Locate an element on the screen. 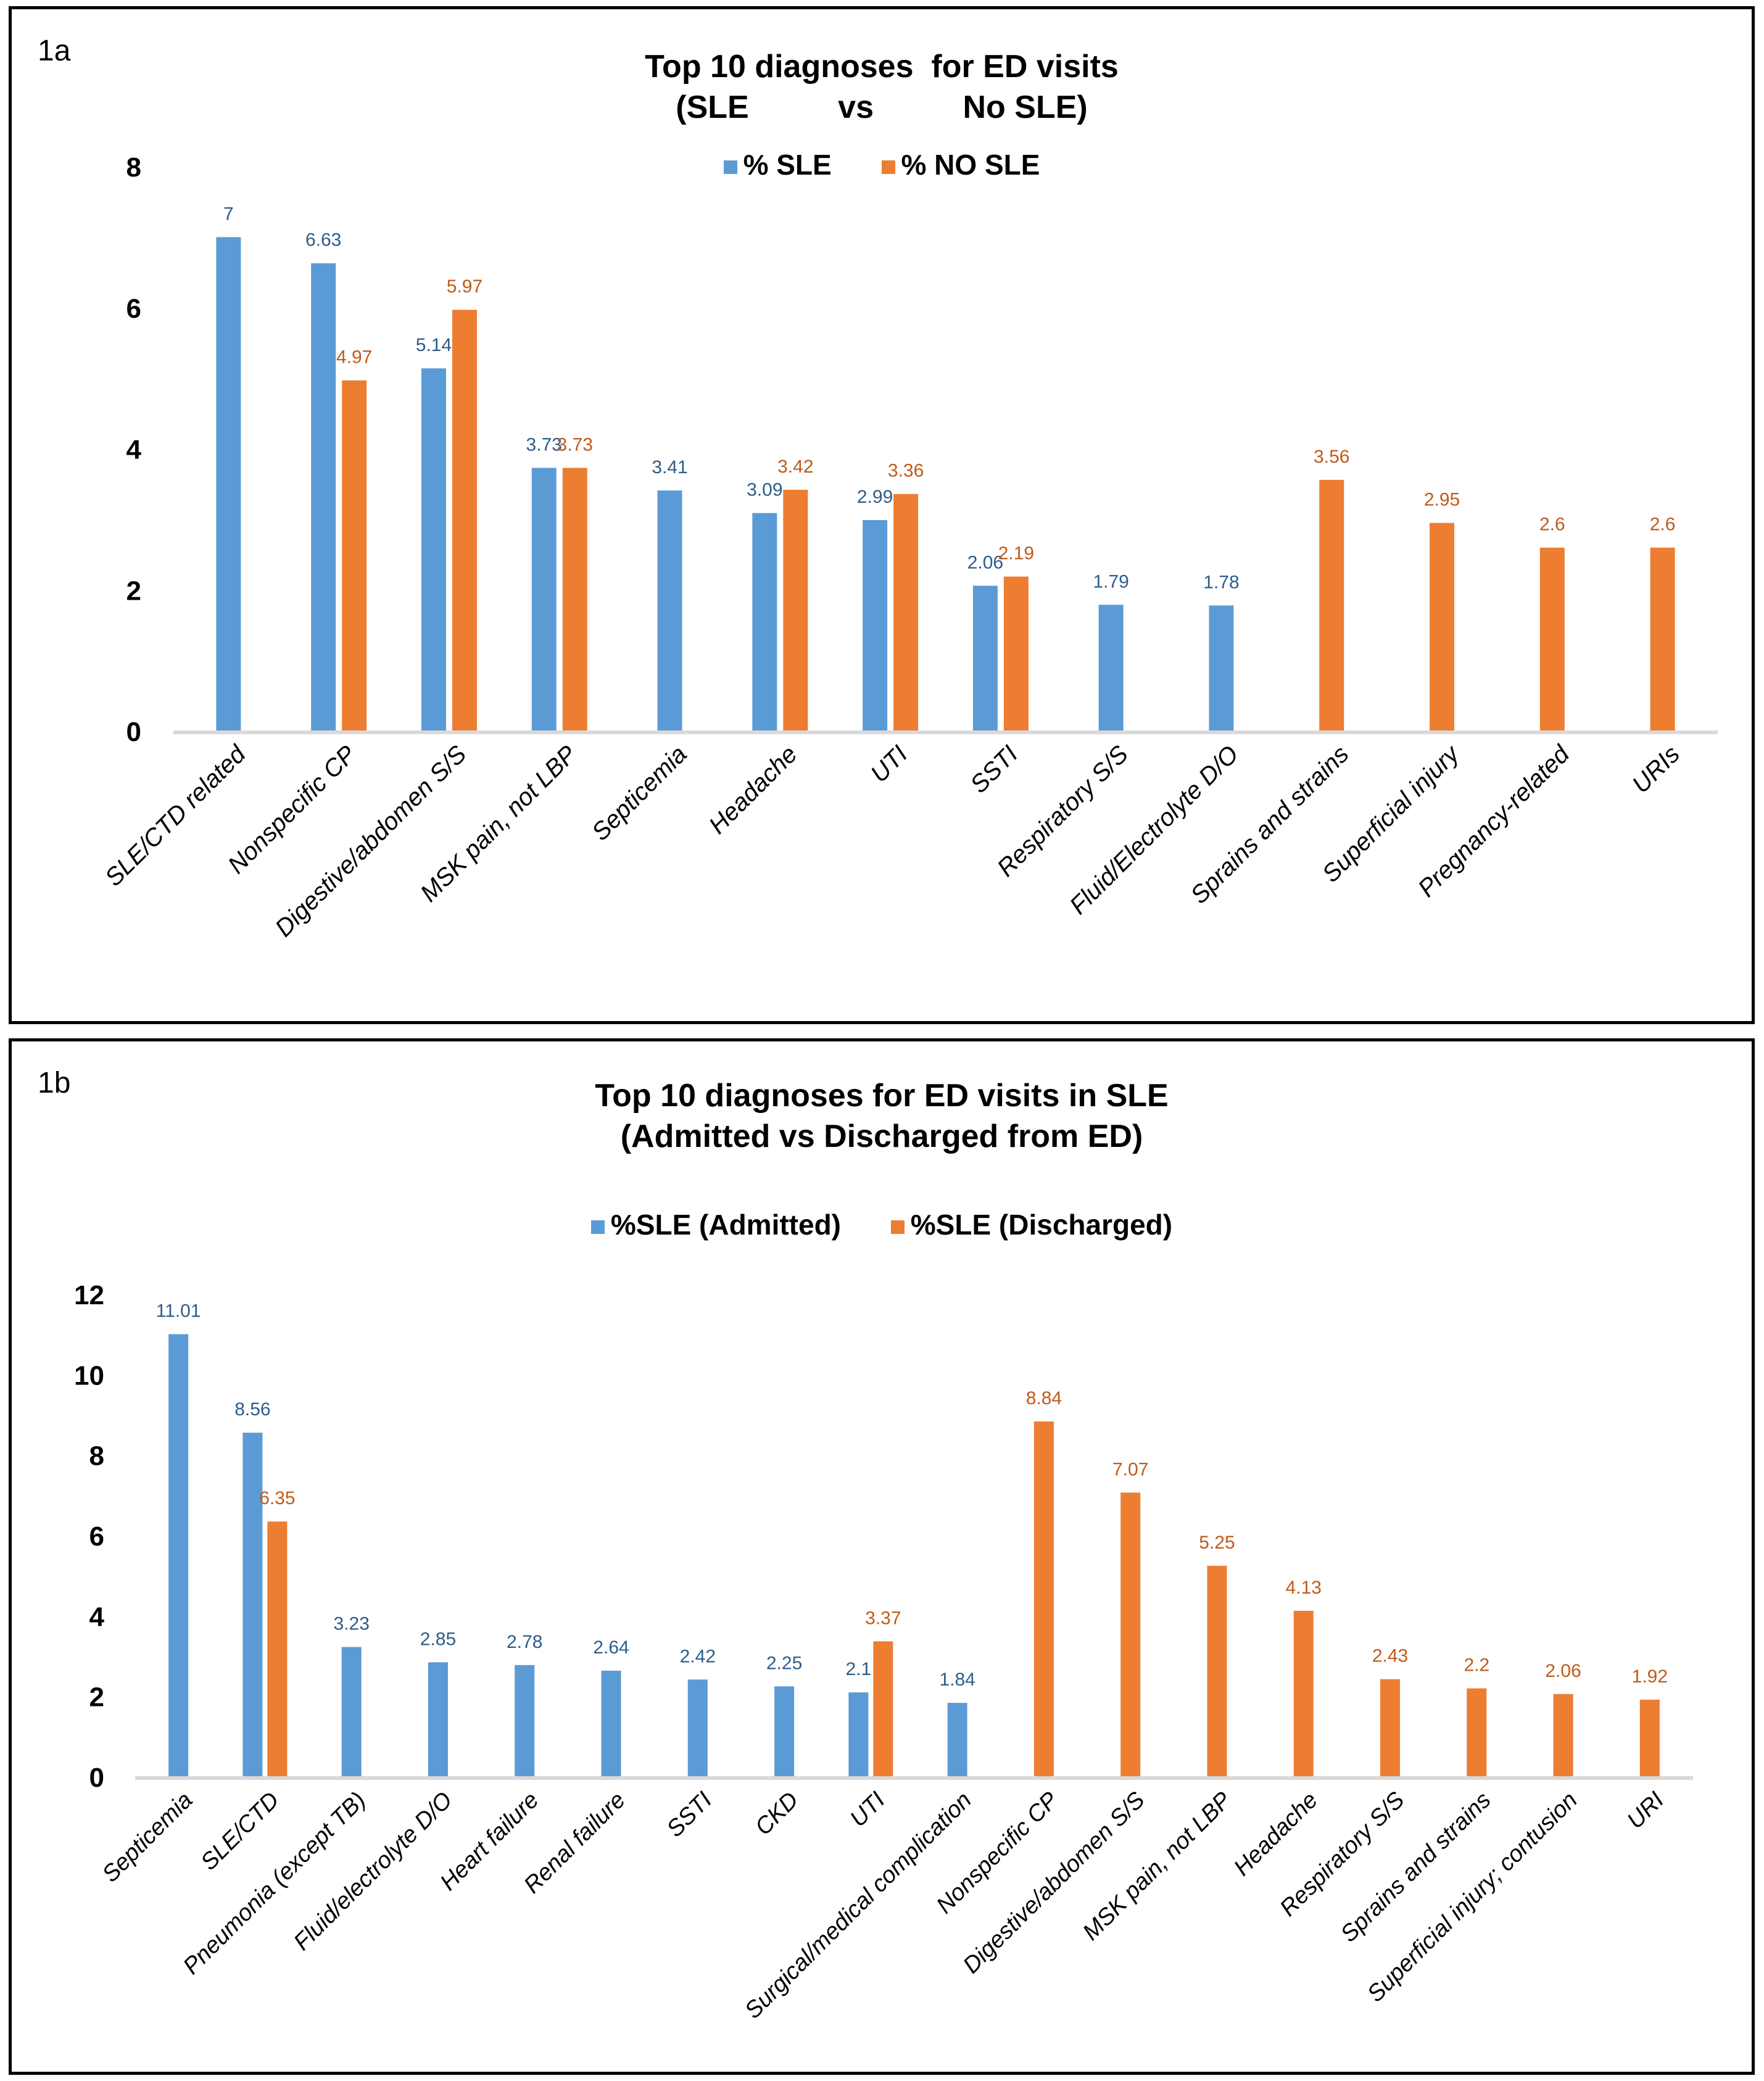  data-label: 6.35 is located at coordinates (277, 1498).